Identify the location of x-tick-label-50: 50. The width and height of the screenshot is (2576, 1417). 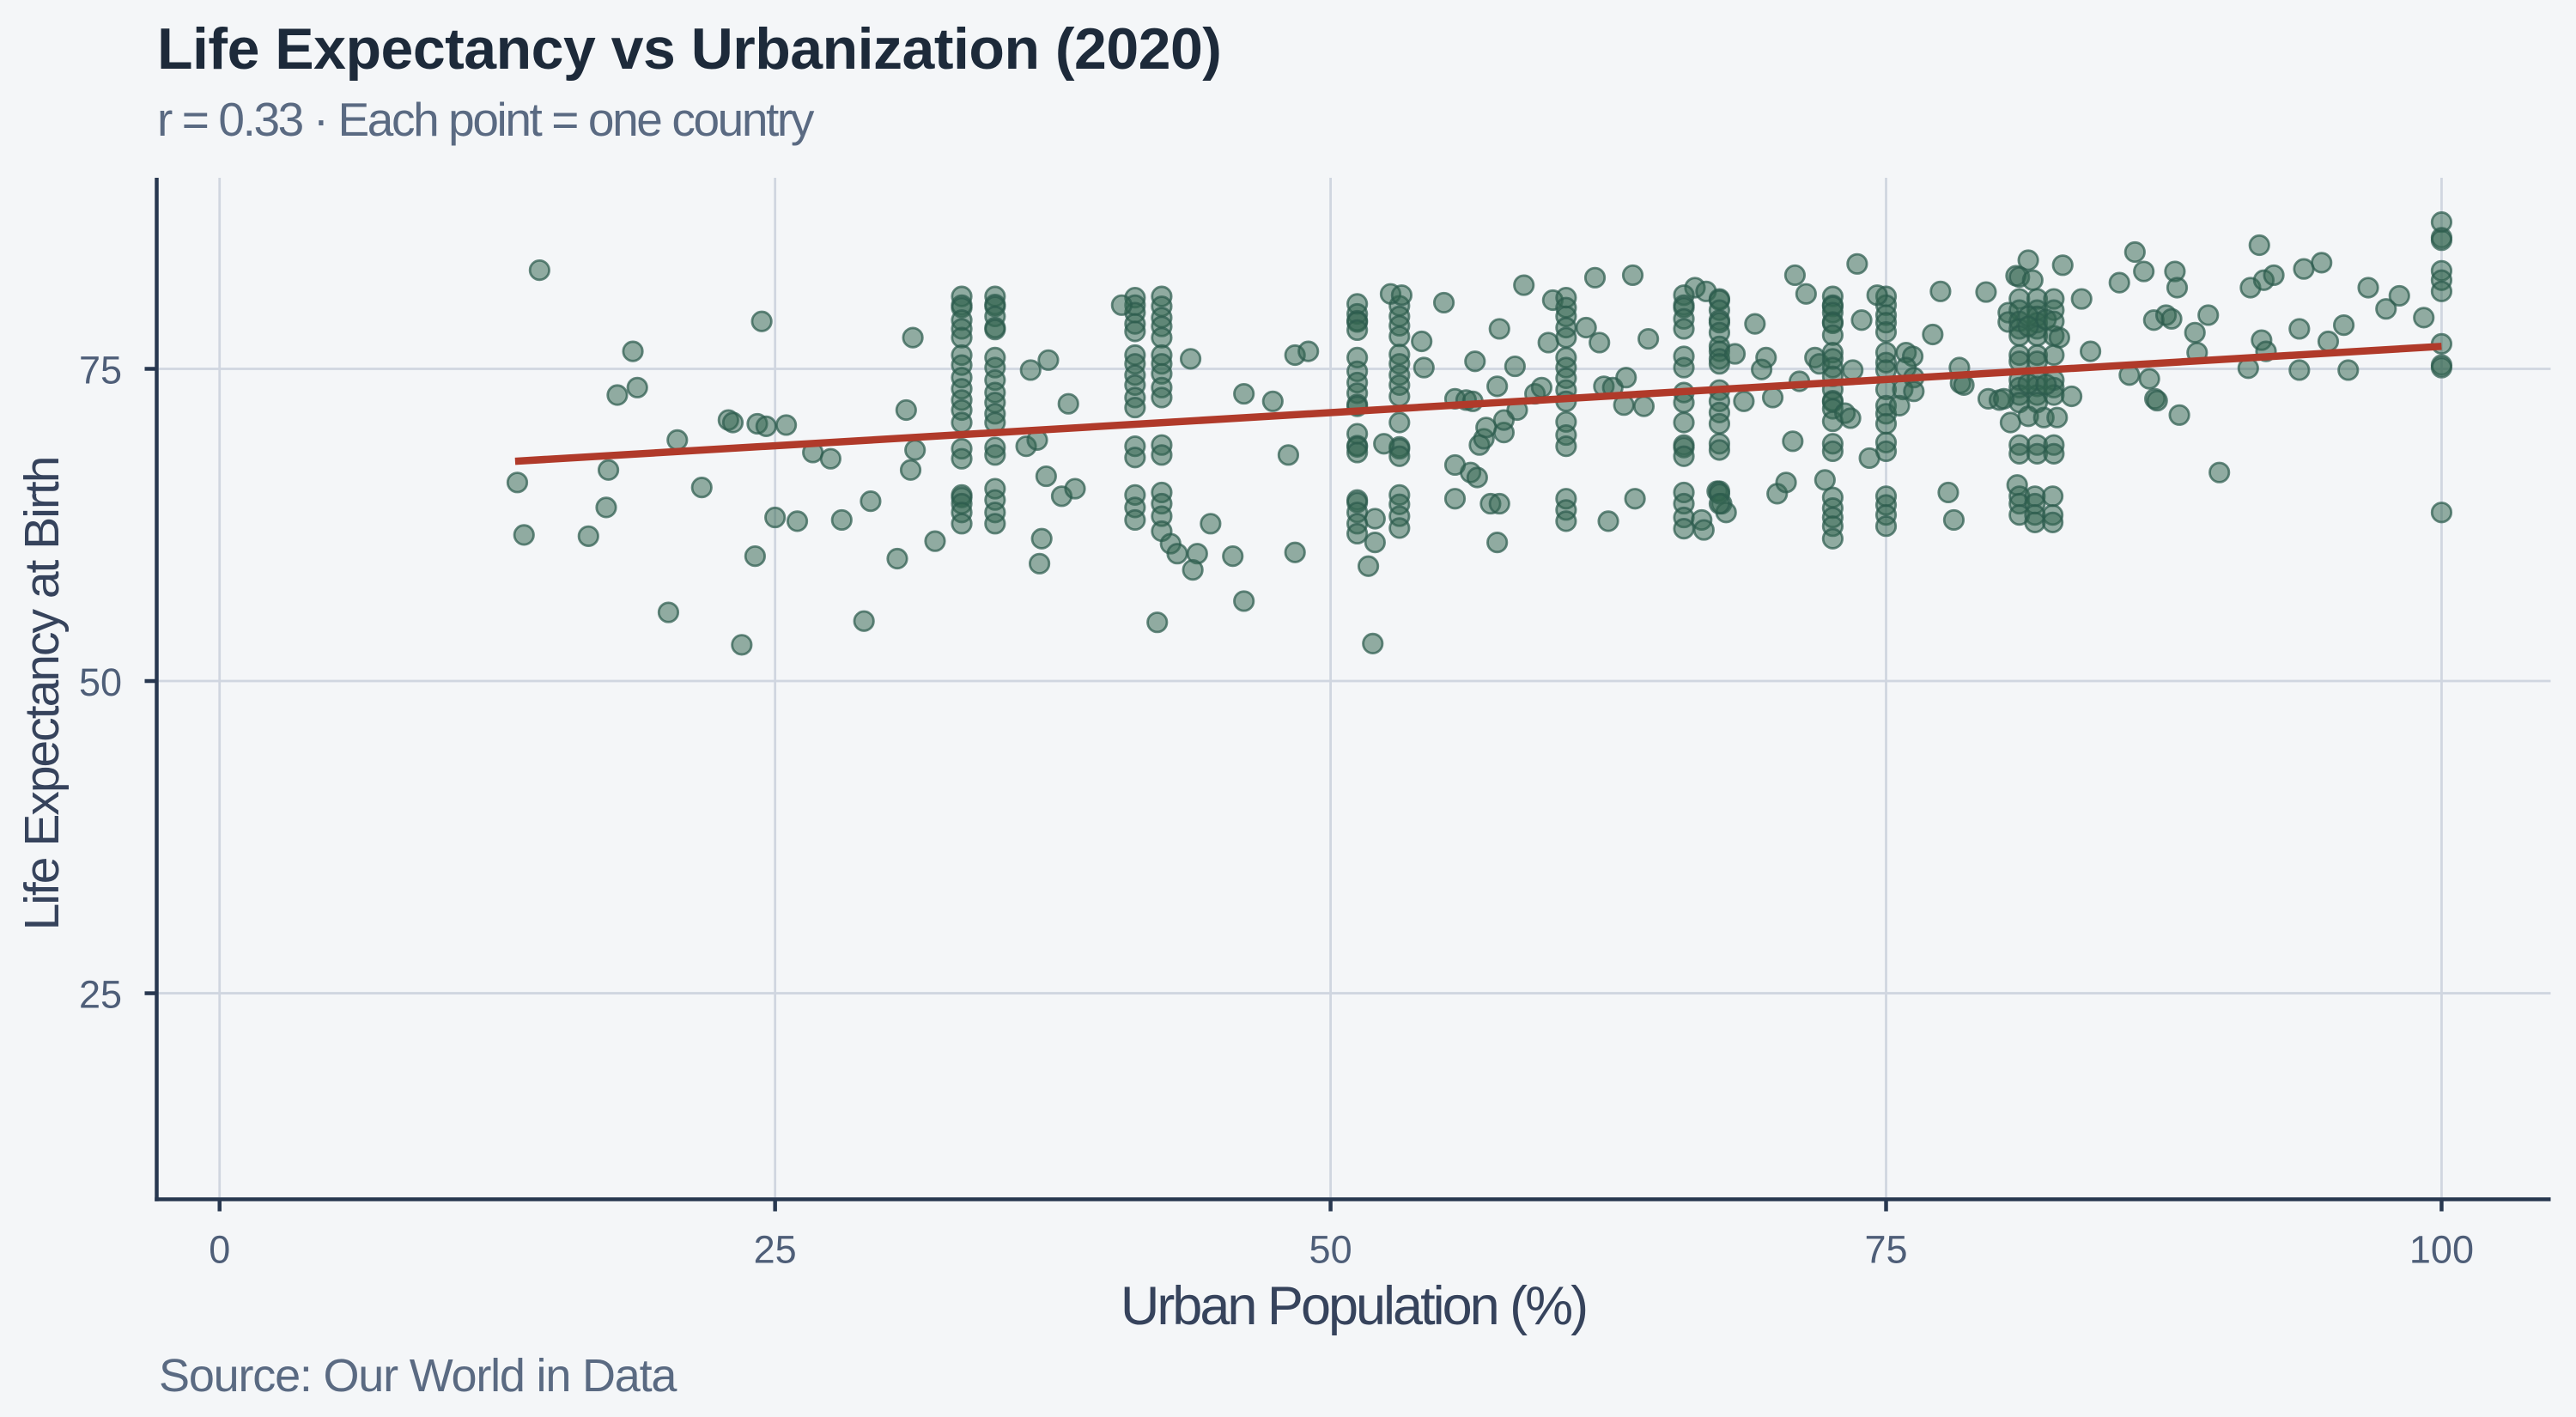
(1330, 1250).